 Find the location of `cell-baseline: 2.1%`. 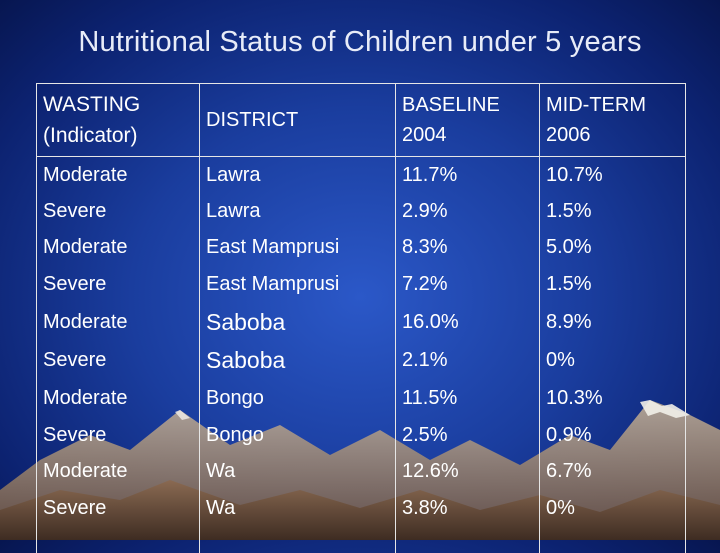

cell-baseline: 2.1% is located at coordinates (468, 361).